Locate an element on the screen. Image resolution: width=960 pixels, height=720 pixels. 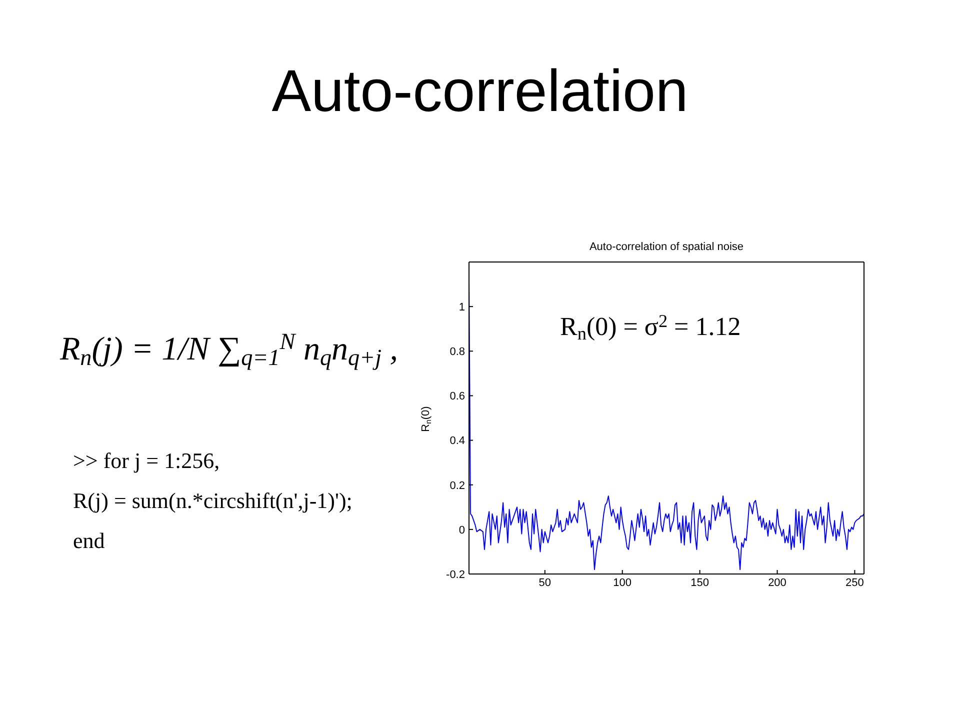
chart-title: Auto-correlation is located at coordinates (480, 91).